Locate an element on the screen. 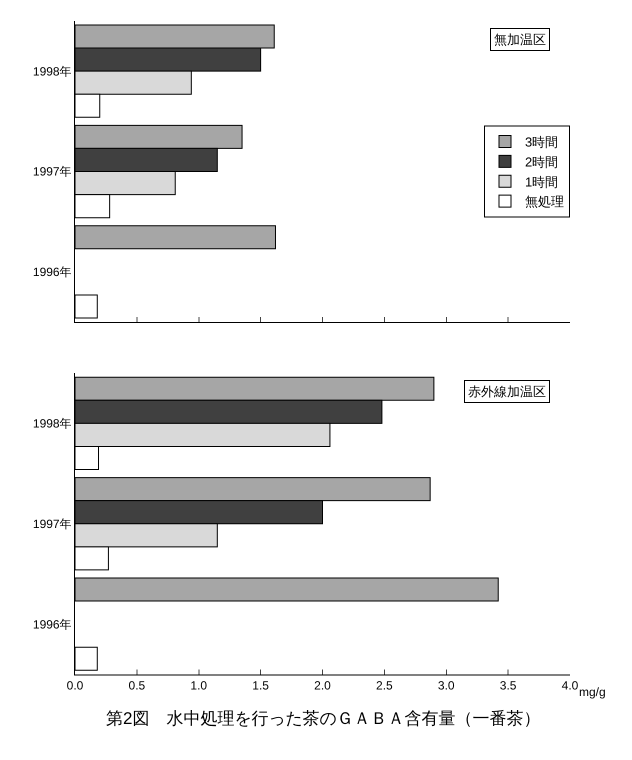 The width and height of the screenshot is (632, 760). x-tick-label: 0.0 is located at coordinates (75, 685).